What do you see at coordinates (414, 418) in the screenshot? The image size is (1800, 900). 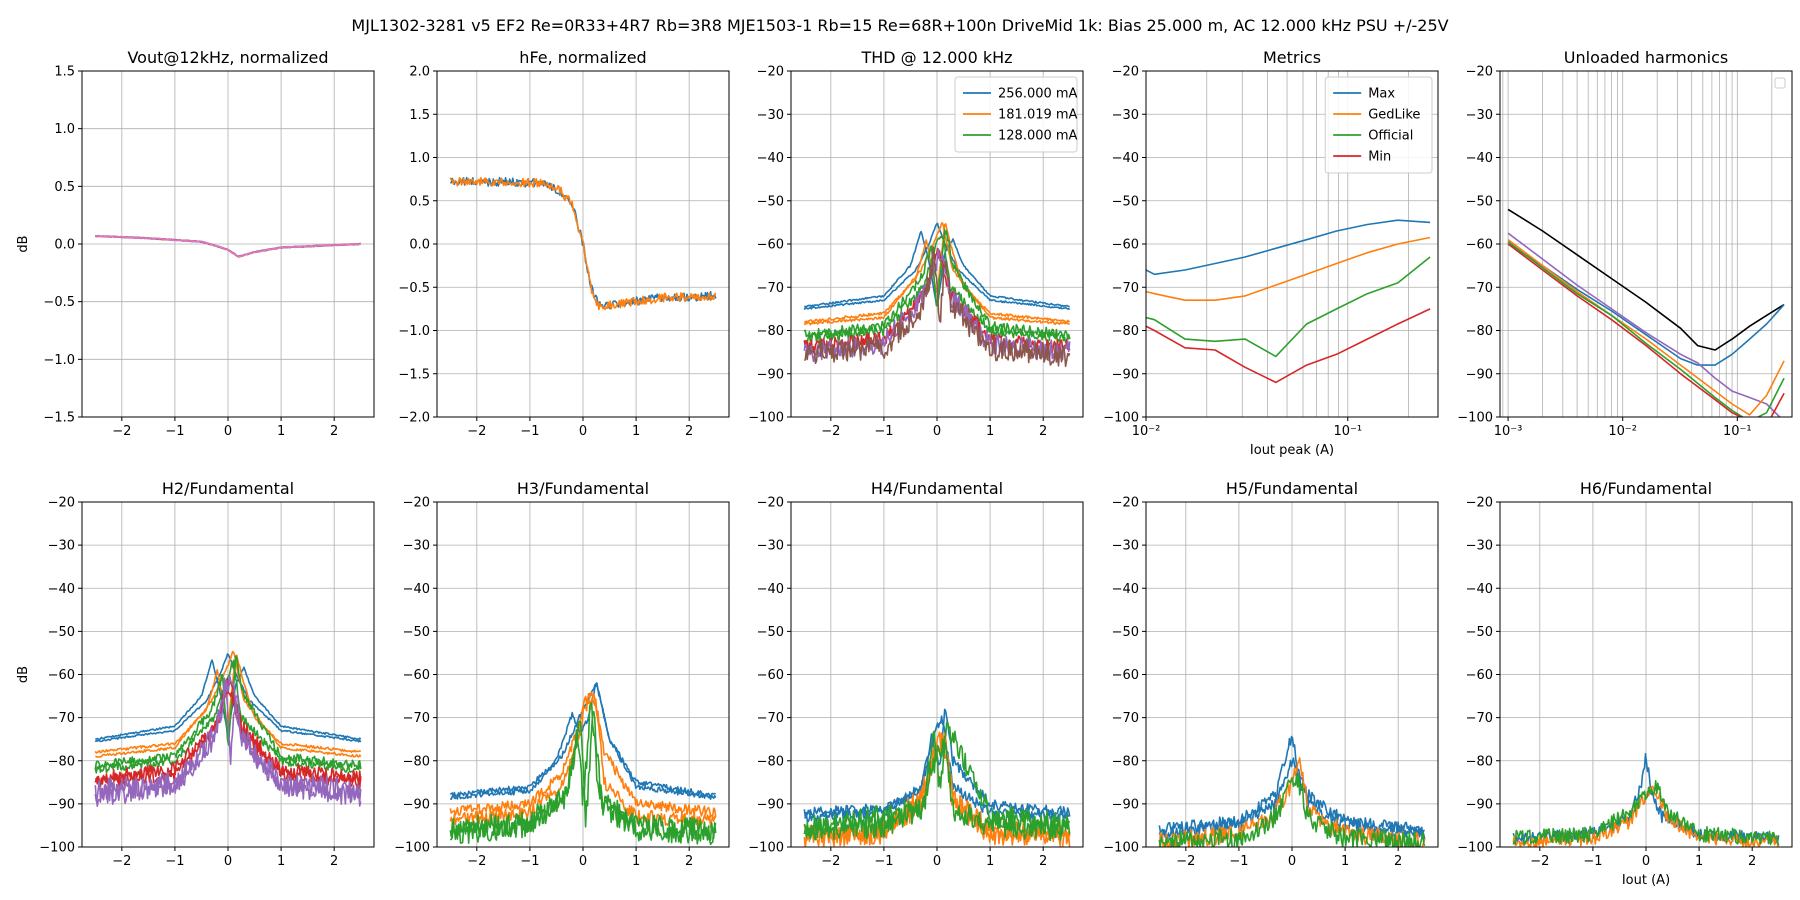 I see `y-tick-label: −2.0` at bounding box center [414, 418].